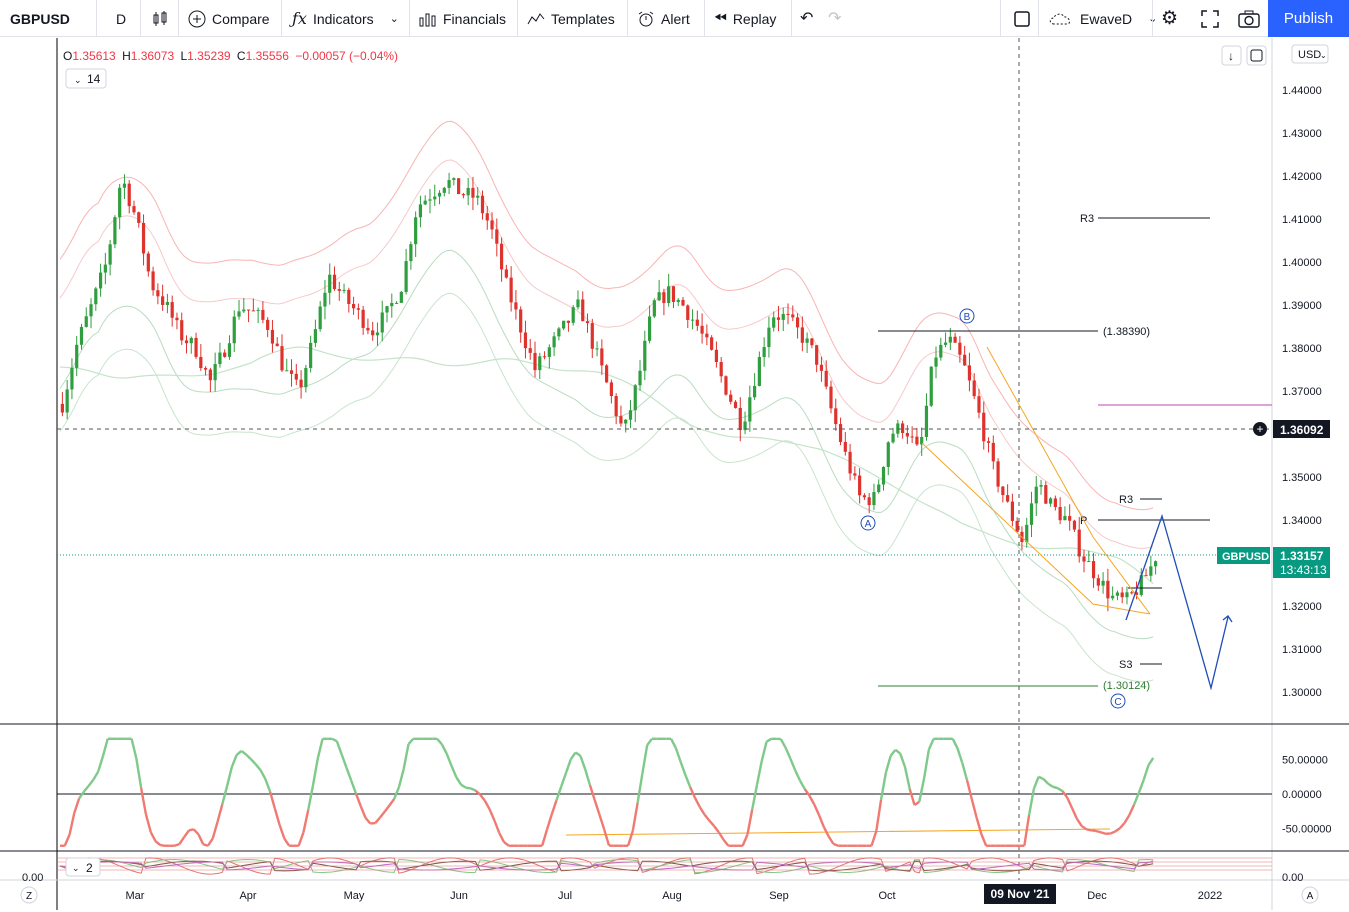 Image resolution: width=1349 pixels, height=912 pixels. Describe the element at coordinates (1210, 18) in the screenshot. I see `fullscreen-button` at that location.